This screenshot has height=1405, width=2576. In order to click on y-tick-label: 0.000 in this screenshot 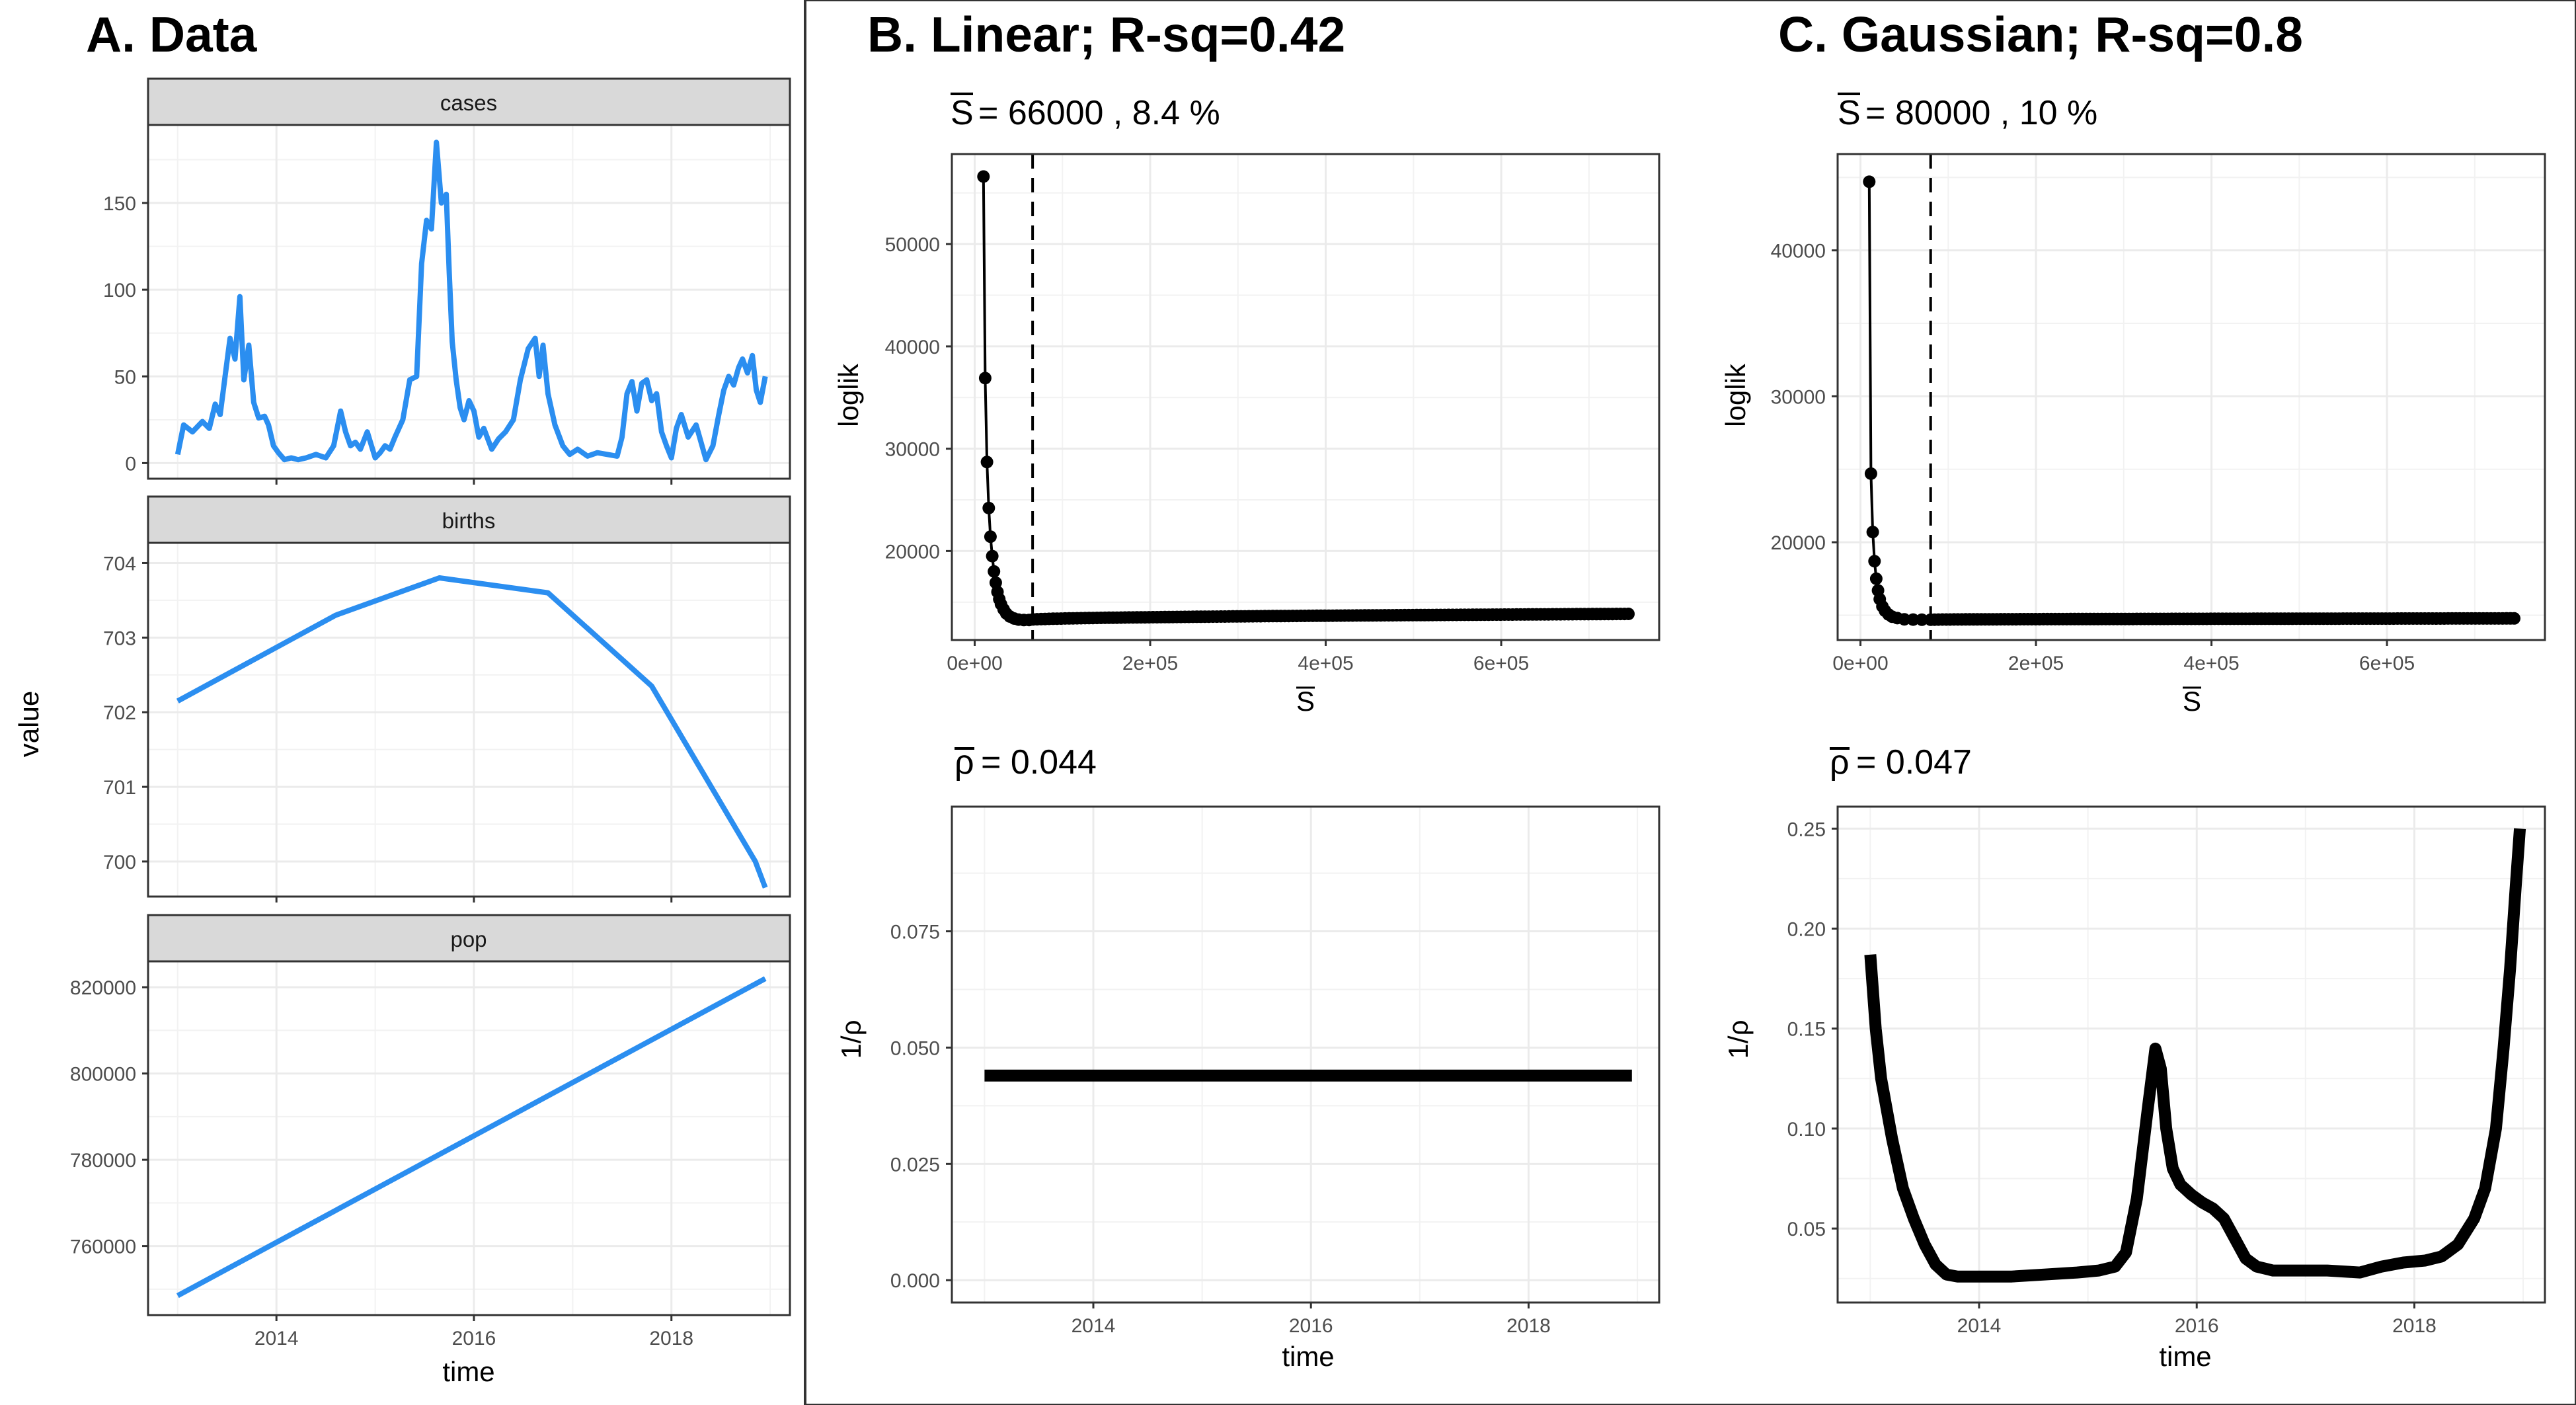, I will do `click(915, 1281)`.